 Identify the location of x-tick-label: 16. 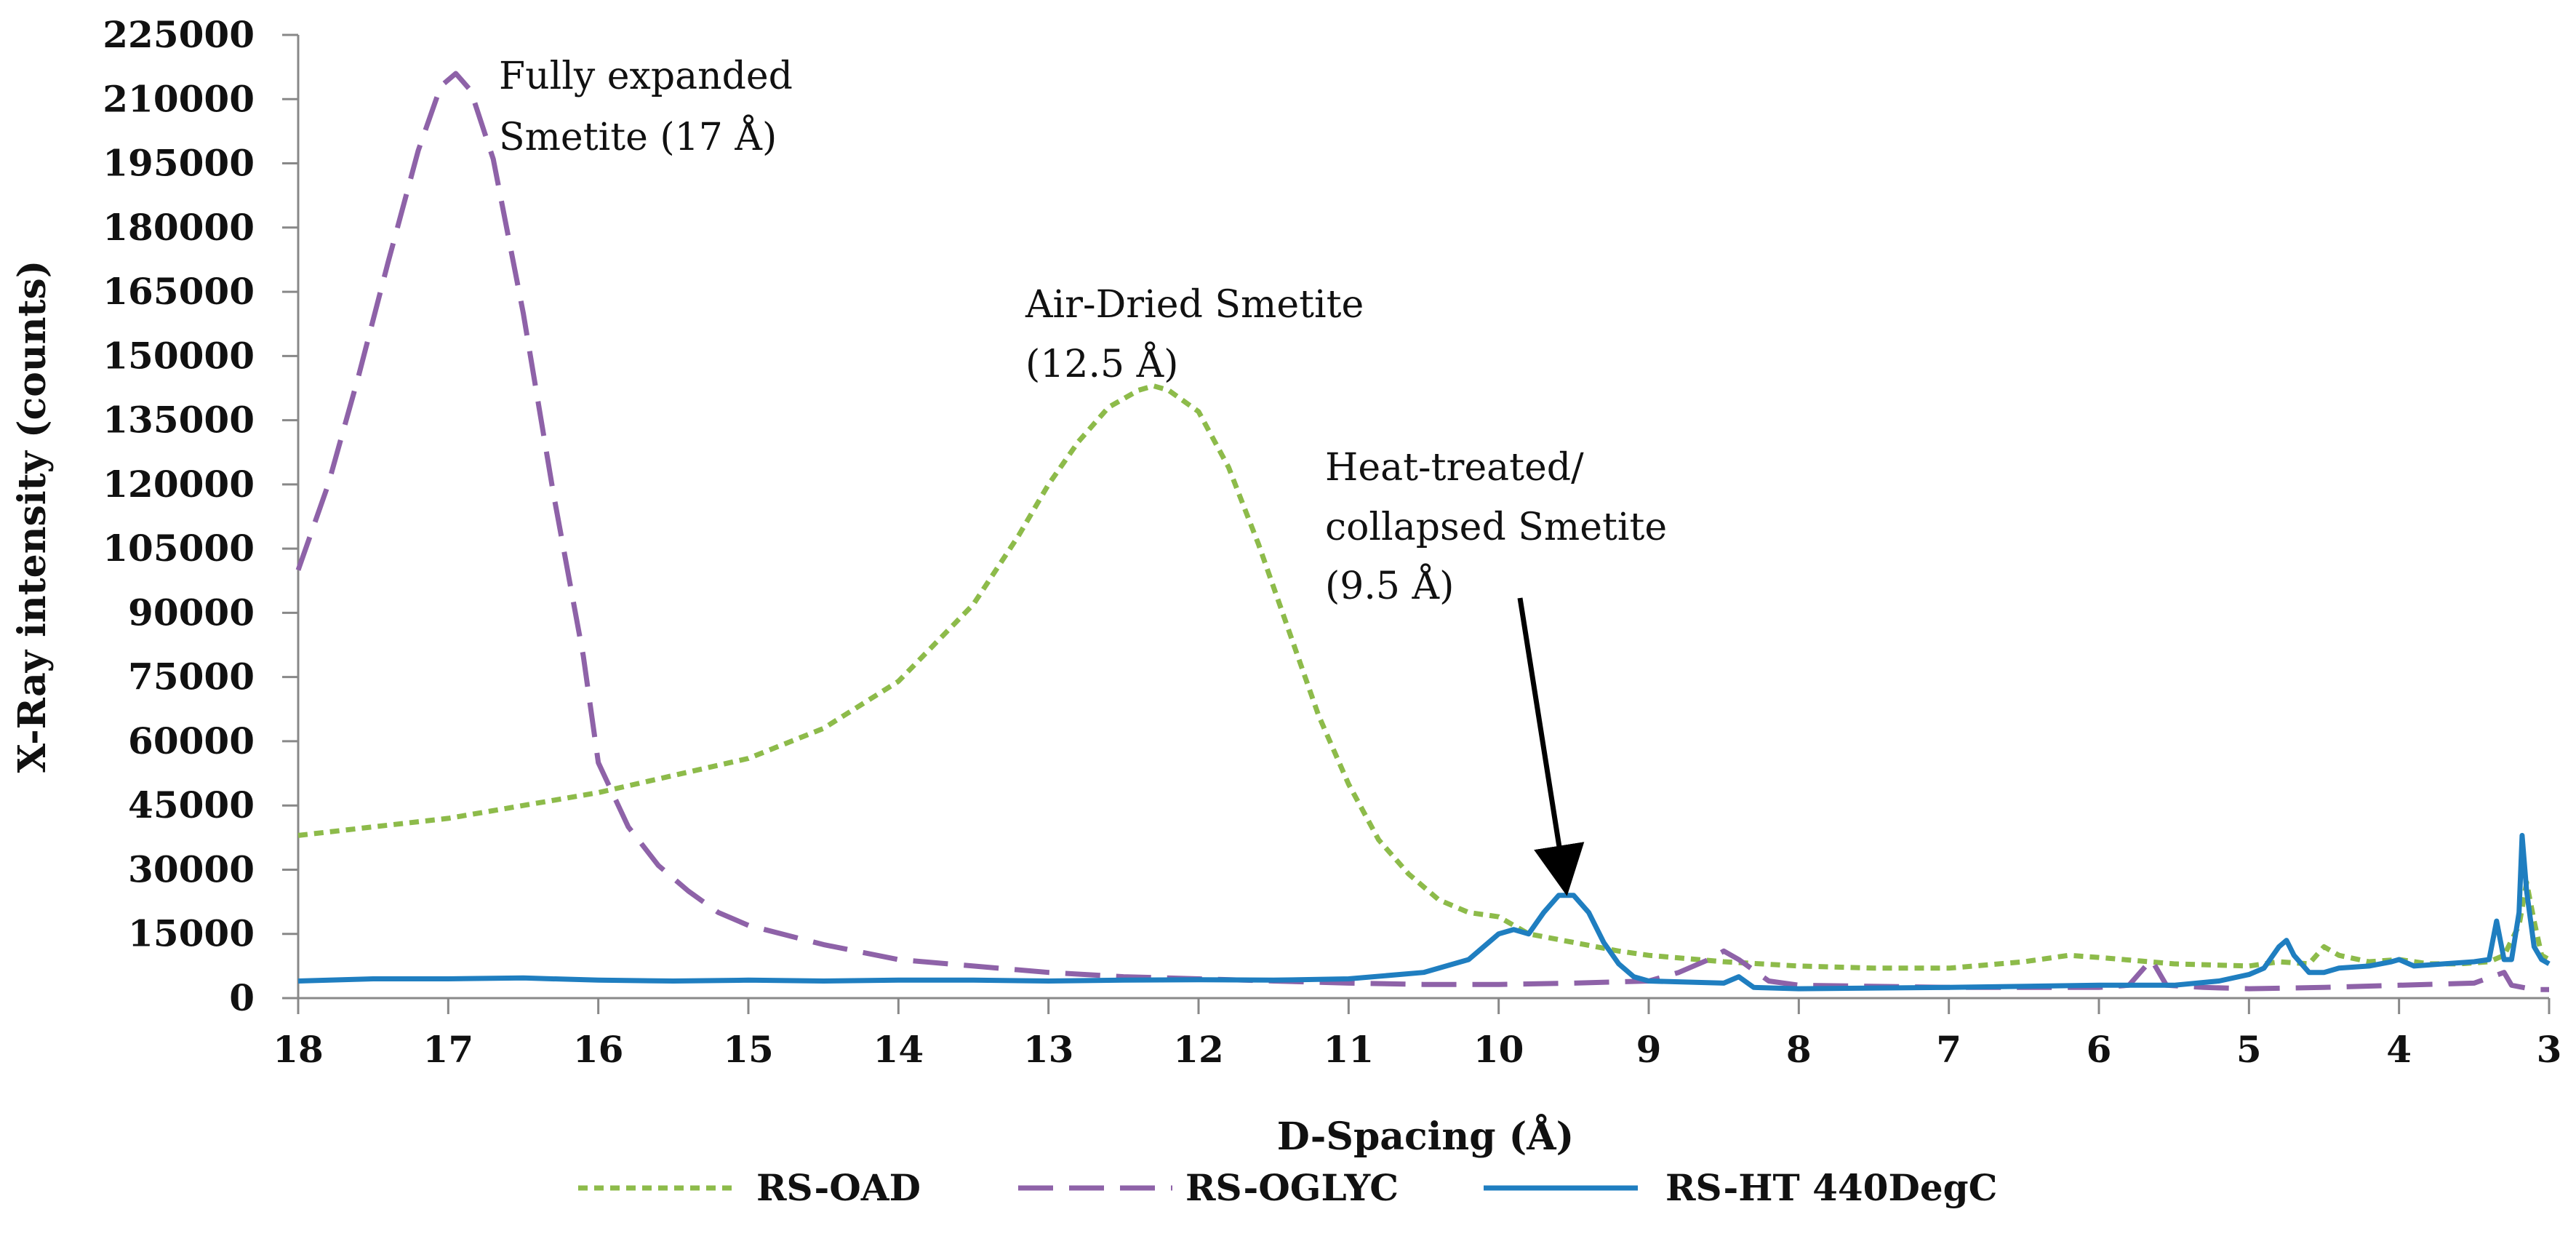
(598, 1050).